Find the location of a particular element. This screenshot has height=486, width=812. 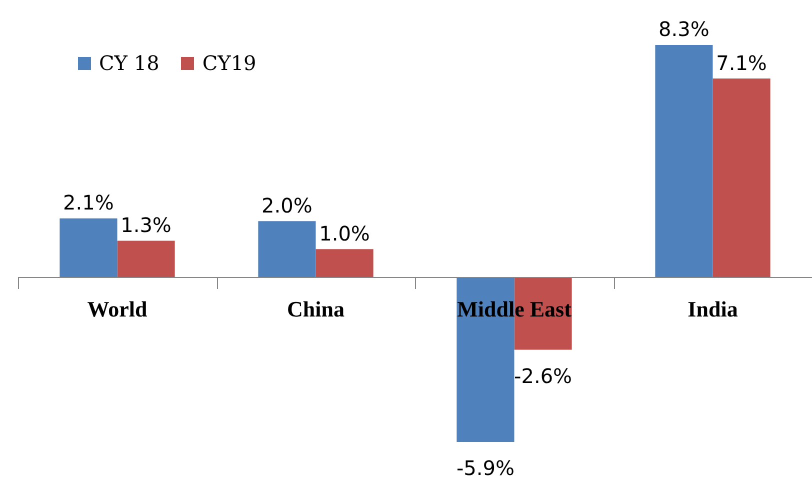

data-label: -5.9% is located at coordinates (485, 468).